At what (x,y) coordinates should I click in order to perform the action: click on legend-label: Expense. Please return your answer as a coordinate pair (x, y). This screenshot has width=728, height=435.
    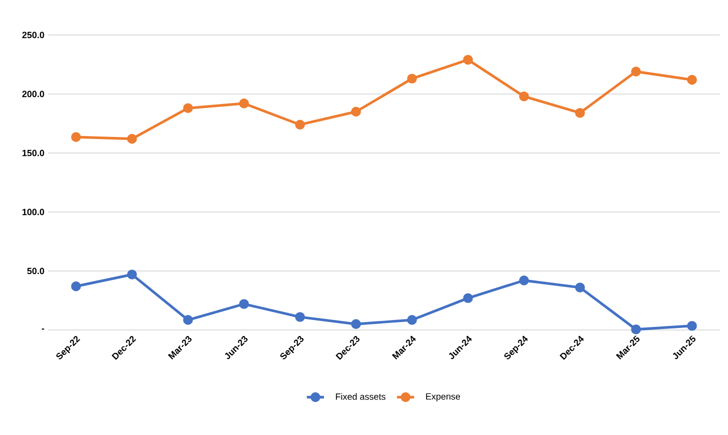
    Looking at the image, I should click on (443, 397).